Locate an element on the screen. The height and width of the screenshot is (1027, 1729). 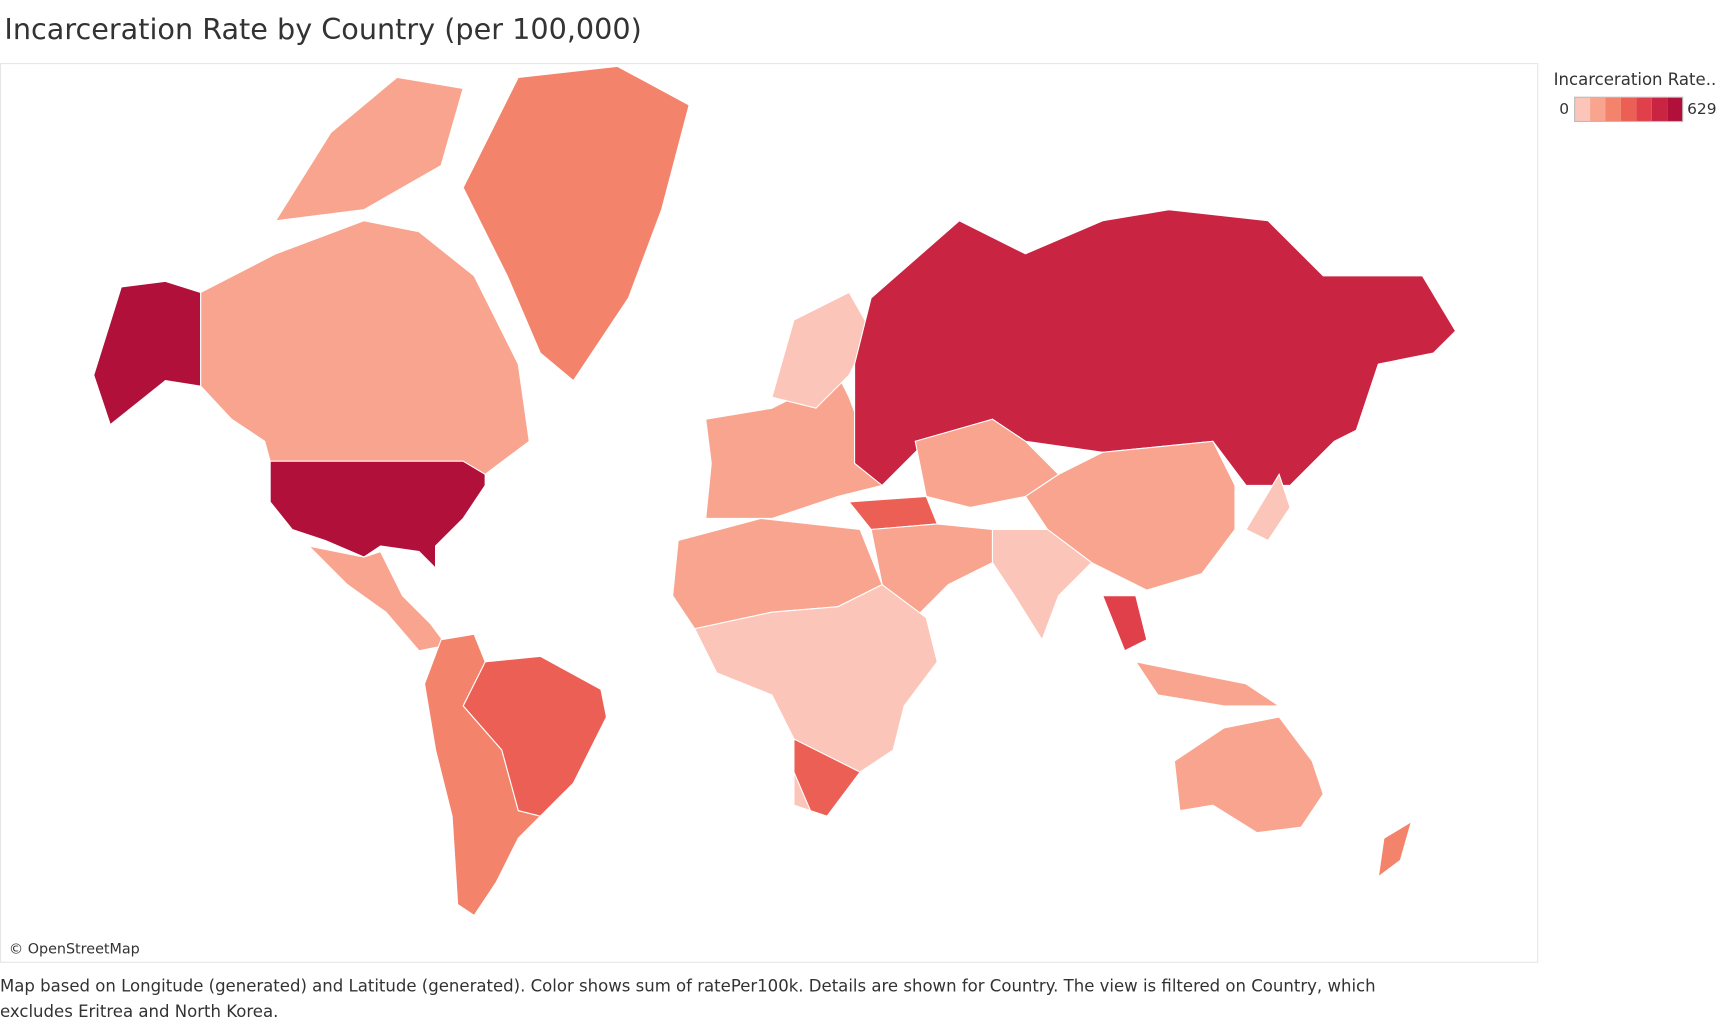
legend-min: 0 is located at coordinates (1564, 109).